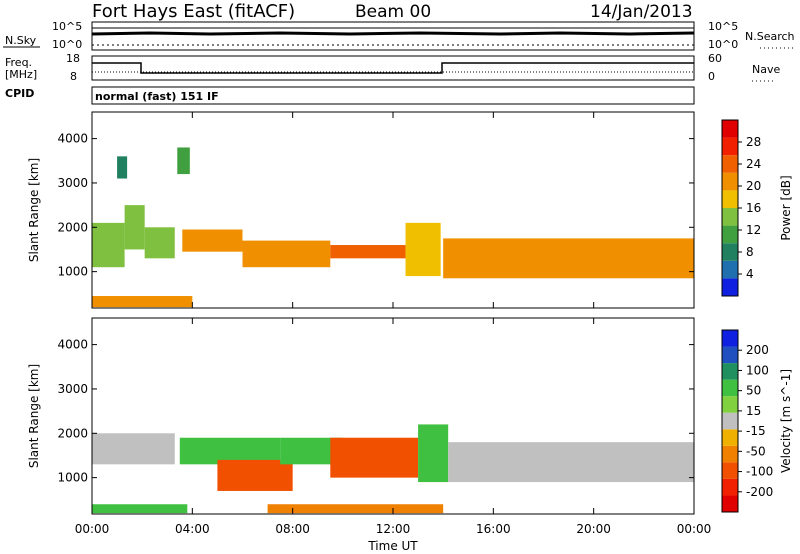  Describe the element at coordinates (19, 93) in the screenshot. I see `cpid-label: CPID` at that location.